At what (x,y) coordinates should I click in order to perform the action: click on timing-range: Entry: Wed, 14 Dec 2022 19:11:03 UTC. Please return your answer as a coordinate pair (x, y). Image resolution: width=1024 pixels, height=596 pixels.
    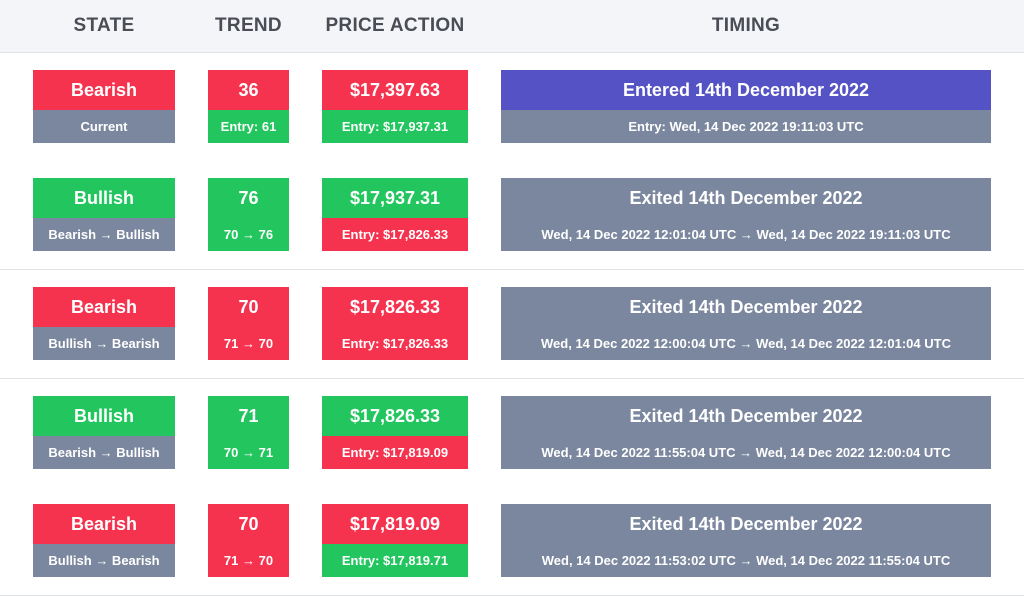
    Looking at the image, I should click on (746, 126).